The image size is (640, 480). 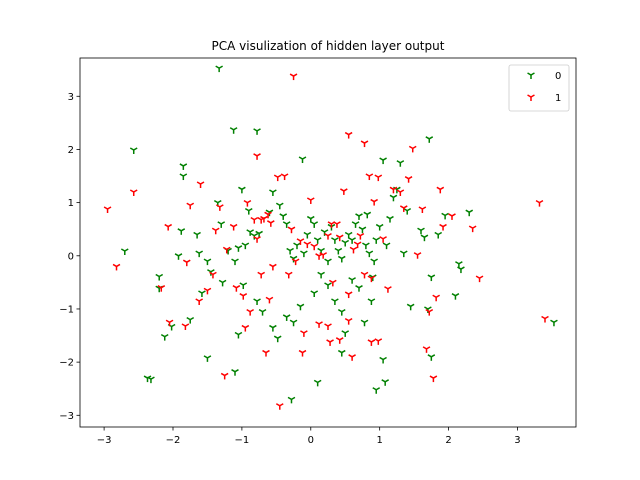 I want to click on y-tick-label: −2, so click(x=66, y=363).